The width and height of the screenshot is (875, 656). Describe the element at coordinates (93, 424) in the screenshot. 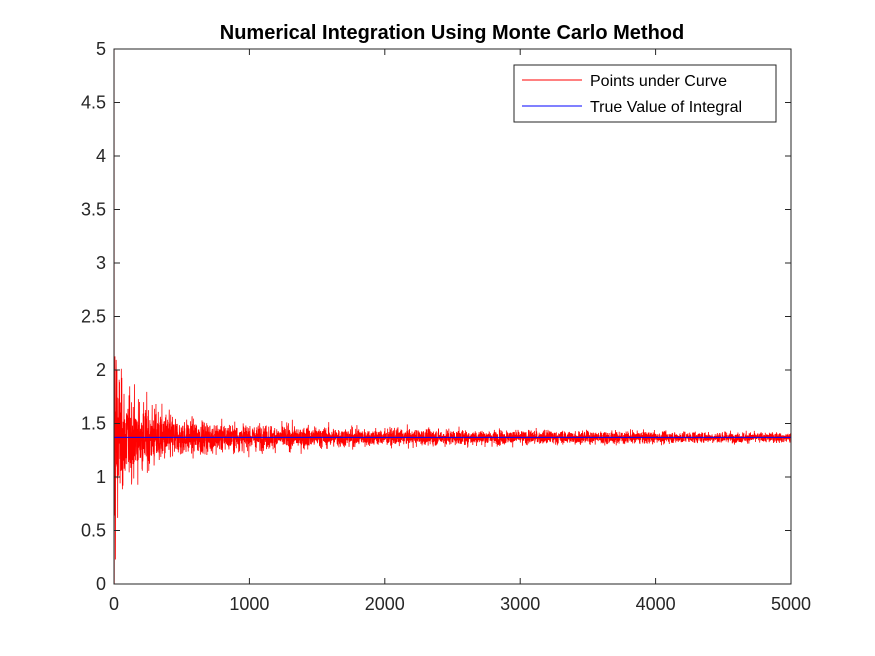

I see `y-tick-label: 1.5` at that location.